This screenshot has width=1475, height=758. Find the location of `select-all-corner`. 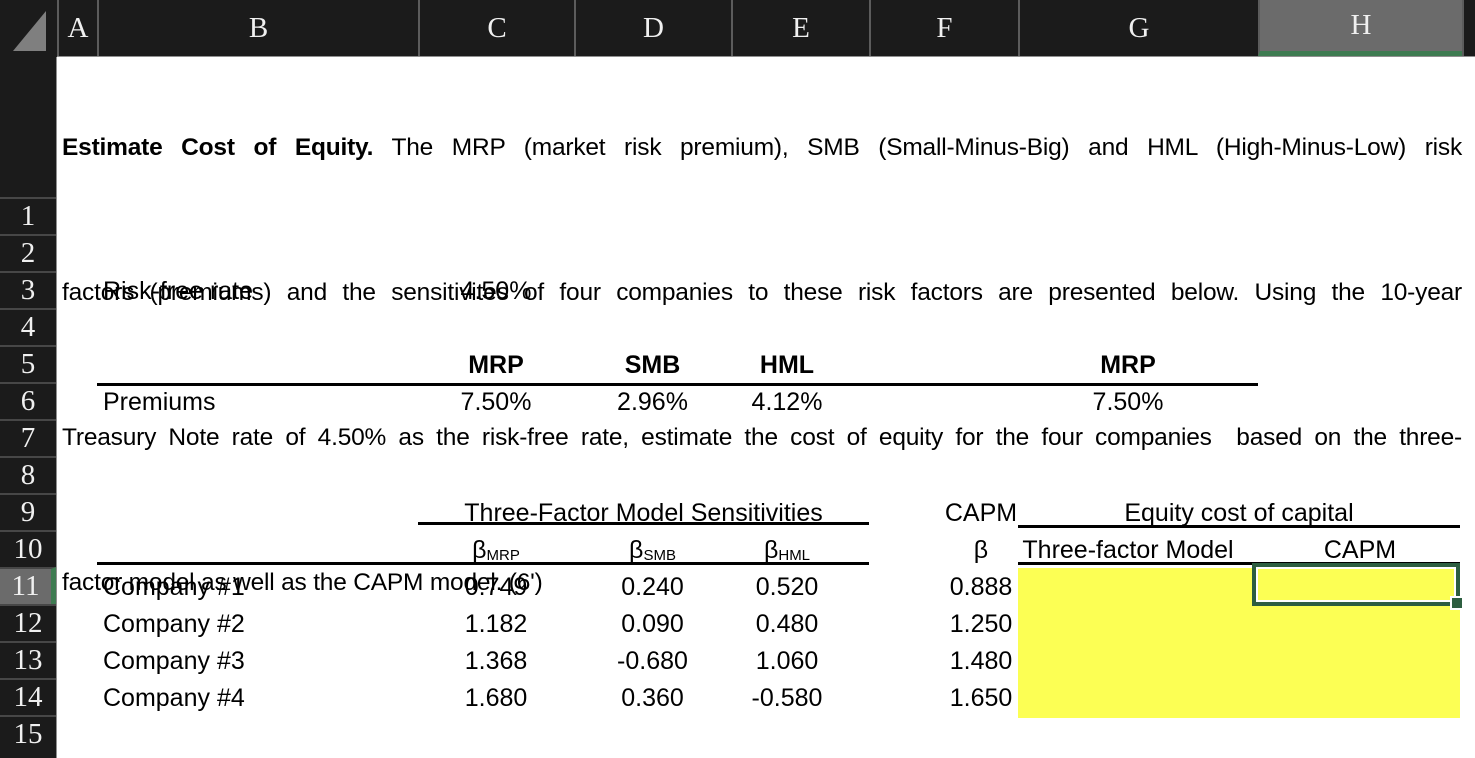

select-all-corner is located at coordinates (28, 28).